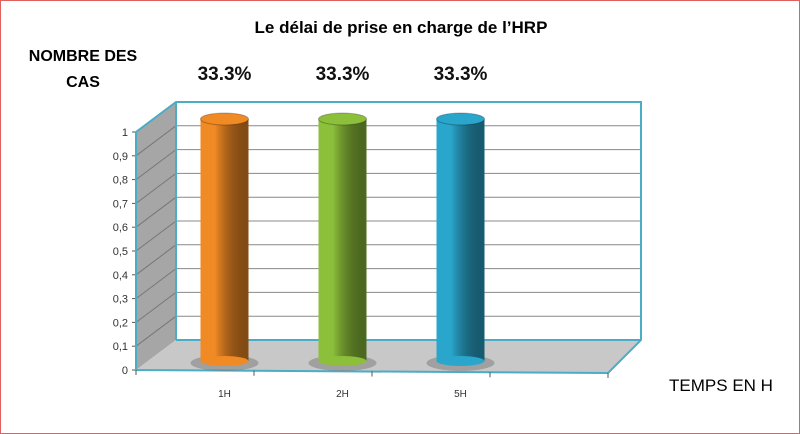 The image size is (800, 434). Describe the element at coordinates (388, 356) in the screenshot. I see `floor` at that location.